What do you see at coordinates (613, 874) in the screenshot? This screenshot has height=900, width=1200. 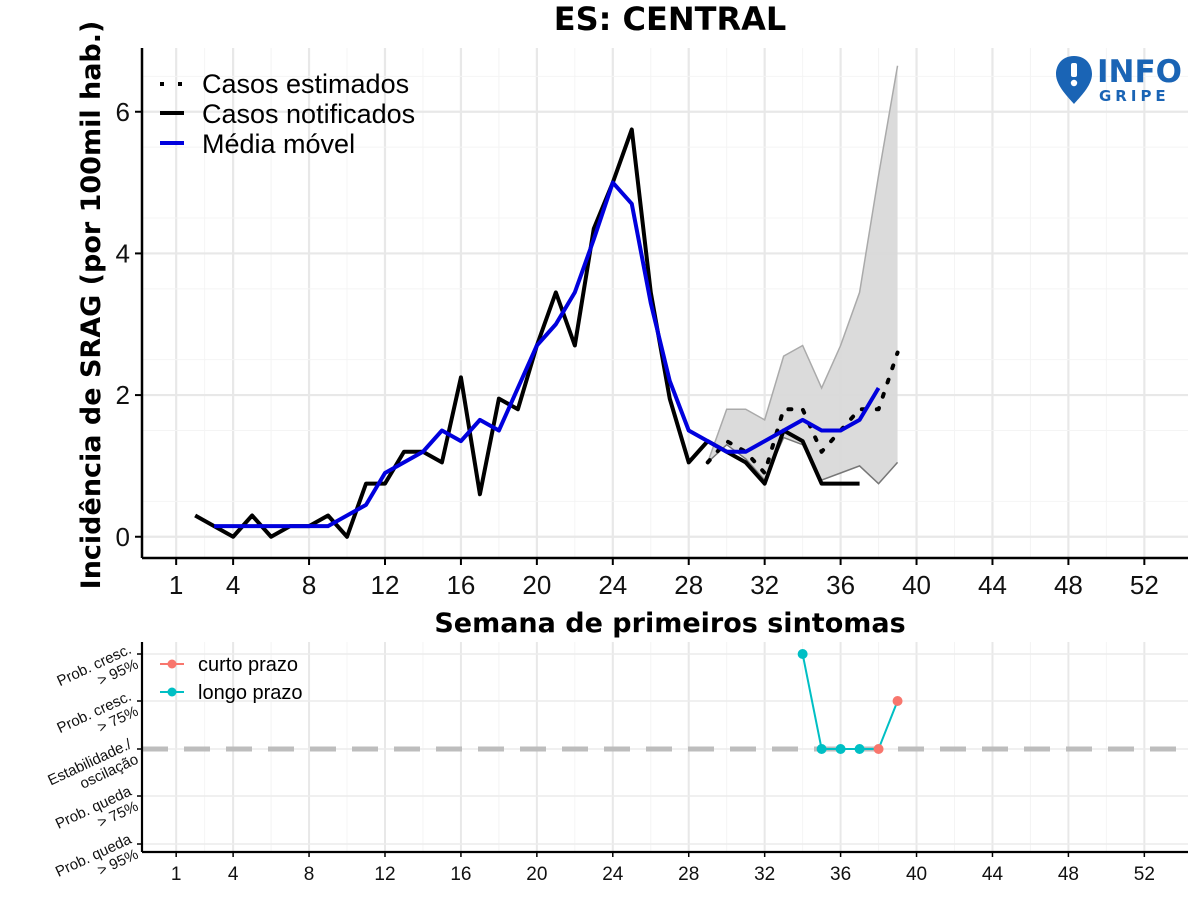 I see `bottom-x-tick-label: 24` at bounding box center [613, 874].